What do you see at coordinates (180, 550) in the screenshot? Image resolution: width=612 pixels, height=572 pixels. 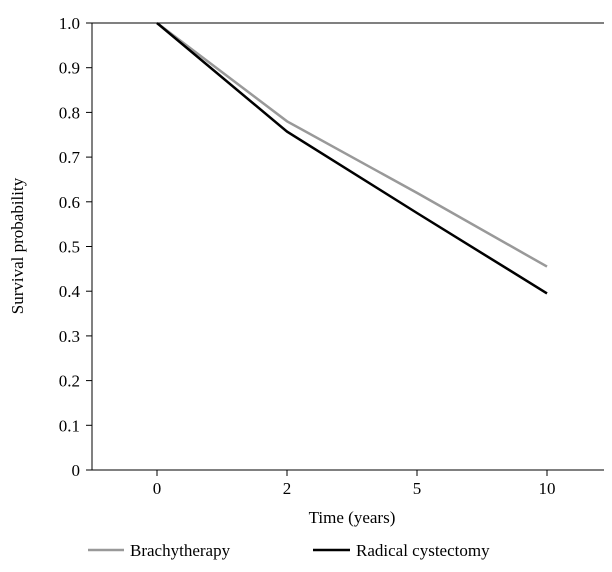 I see `legend-label: Brachytherapy` at bounding box center [180, 550].